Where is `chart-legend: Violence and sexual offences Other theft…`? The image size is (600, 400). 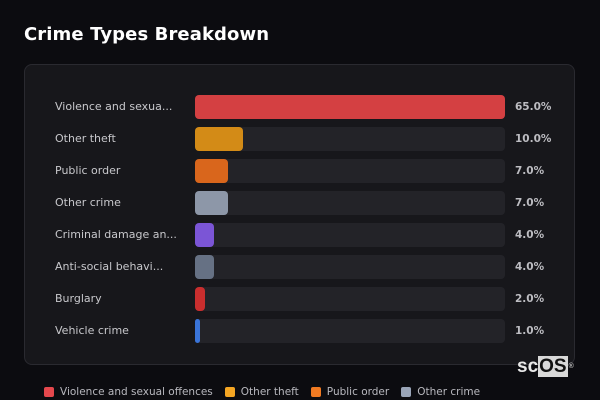 chart-legend: Violence and sexual offences Other theft… is located at coordinates (262, 392).